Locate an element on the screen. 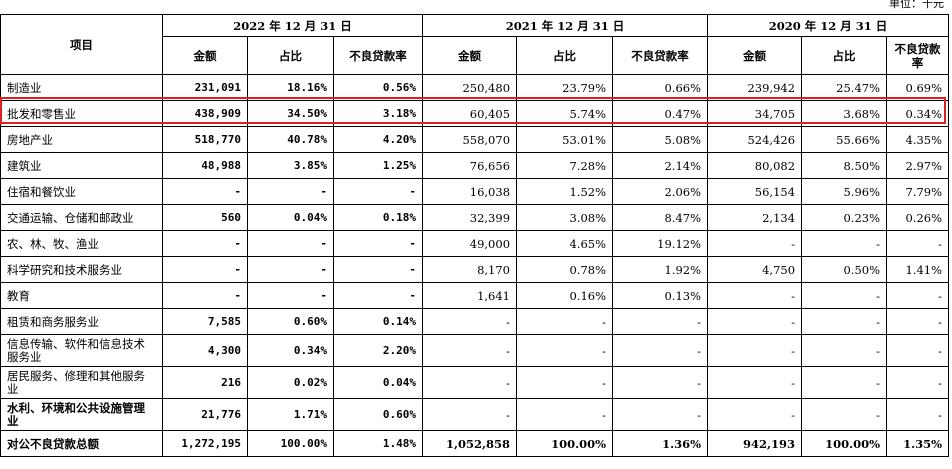  cell-value: 34.50% is located at coordinates (290, 113).